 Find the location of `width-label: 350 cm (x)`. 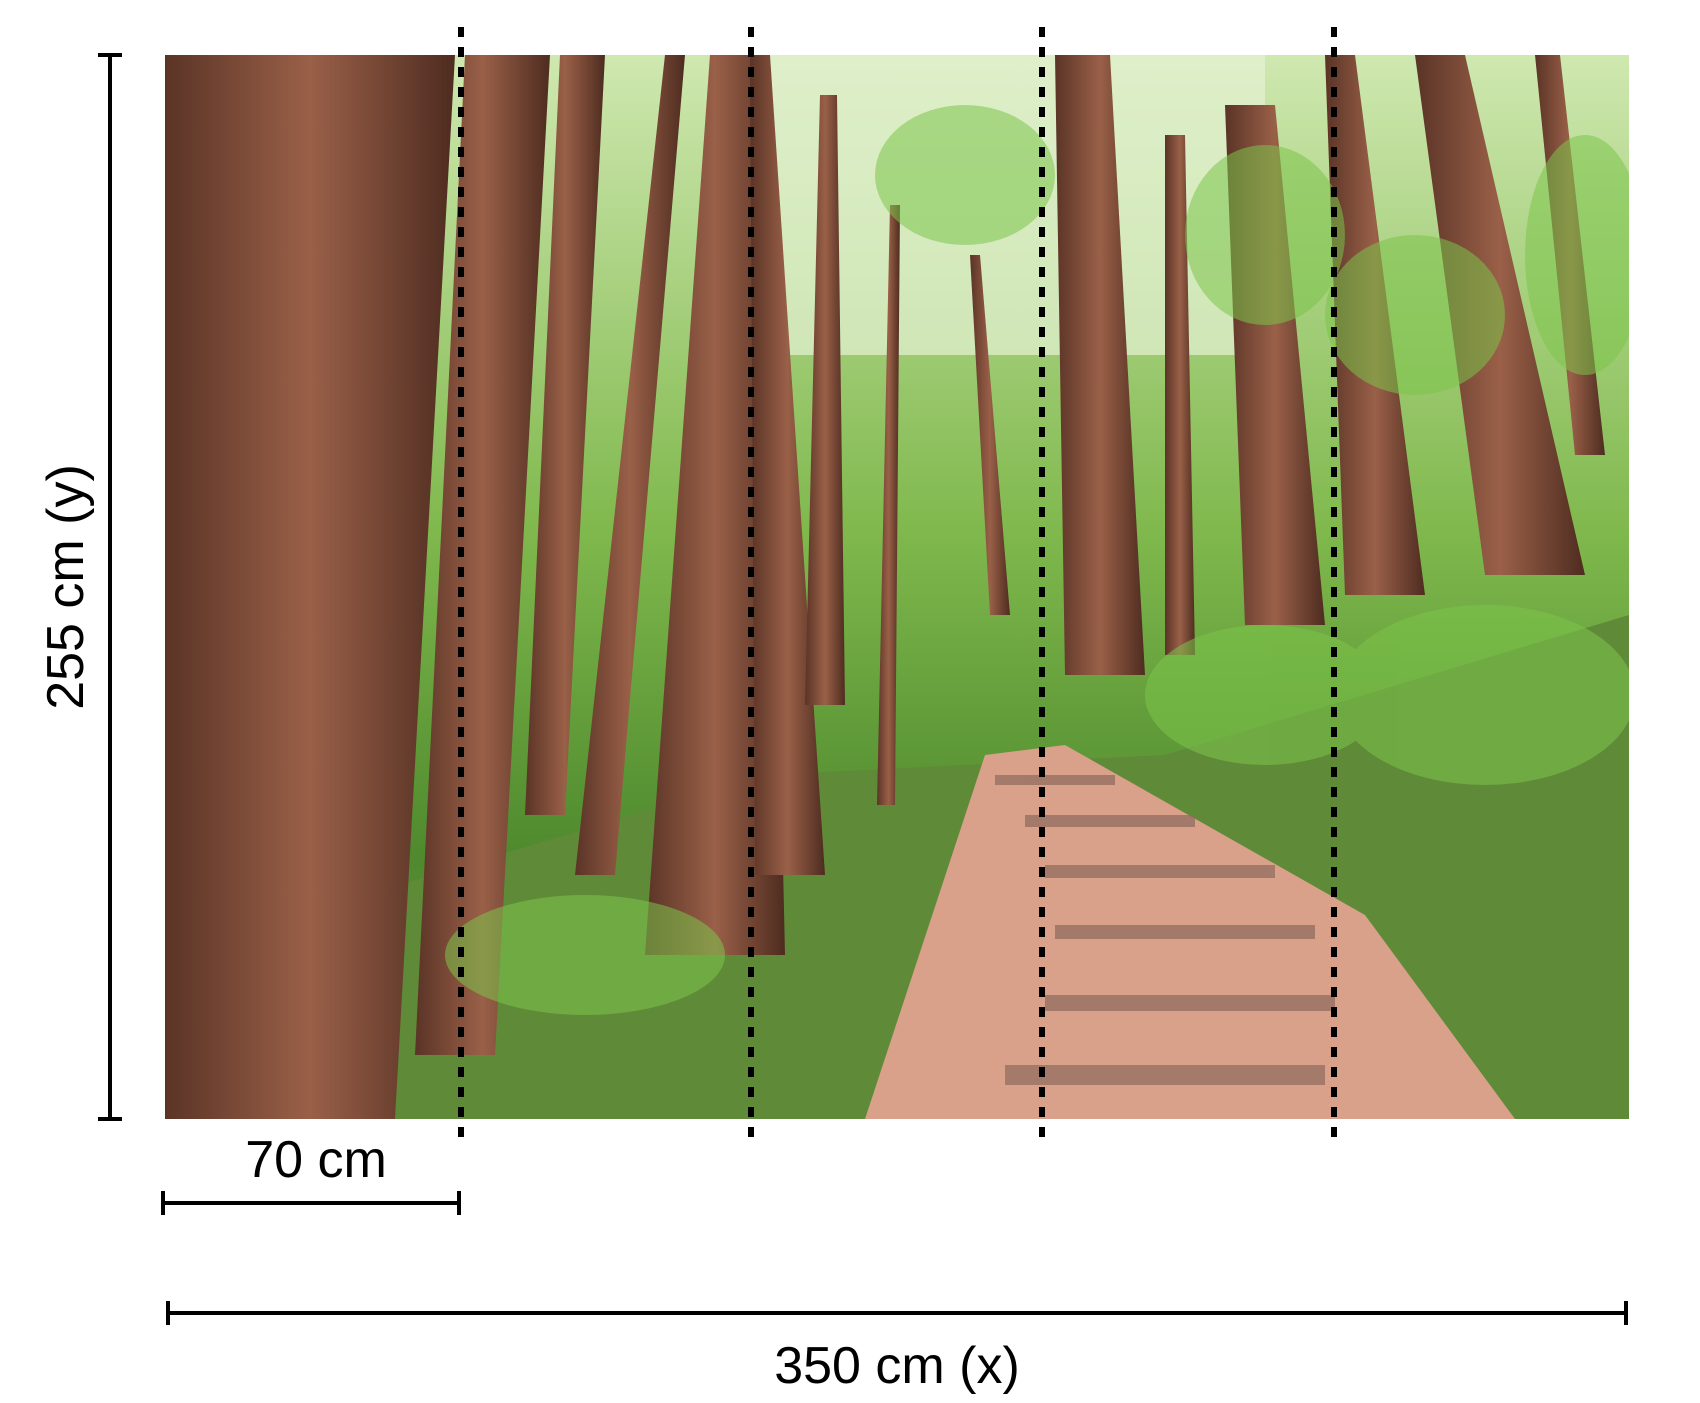

width-label: 350 cm (x) is located at coordinates (897, 1366).